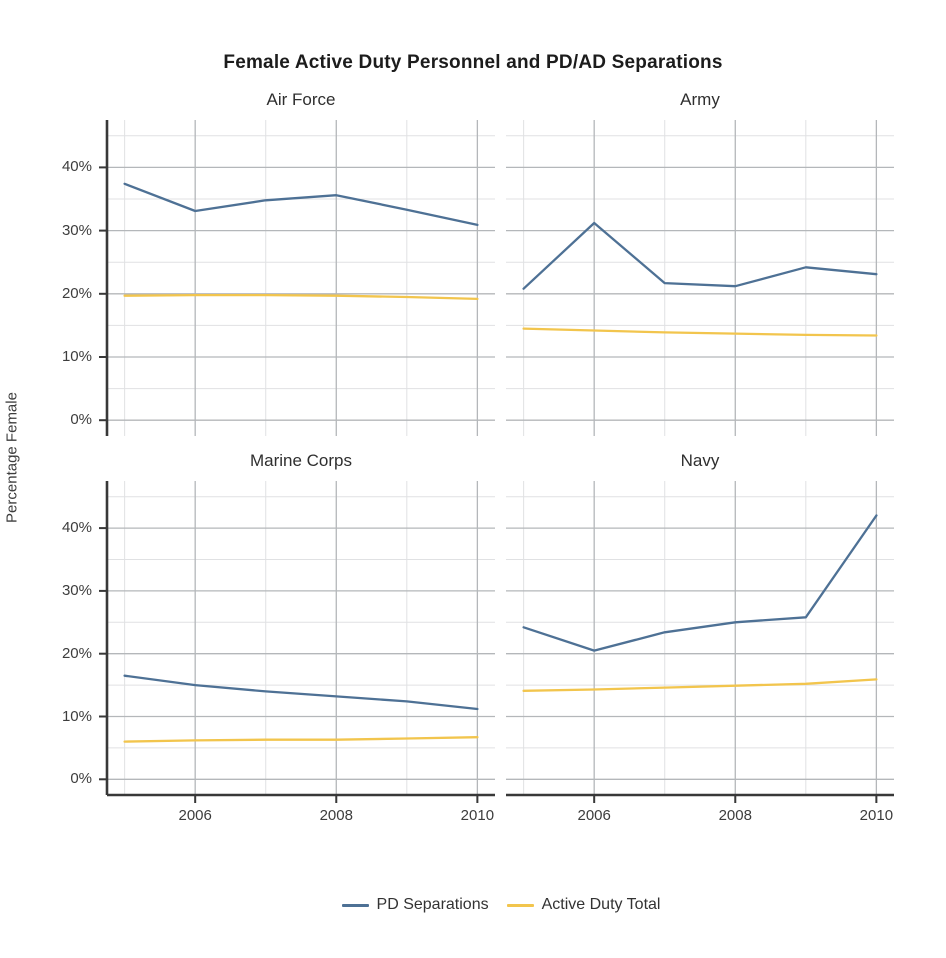  What do you see at coordinates (501, 905) in the screenshot?
I see `legend: PD Separations Active Duty Total` at bounding box center [501, 905].